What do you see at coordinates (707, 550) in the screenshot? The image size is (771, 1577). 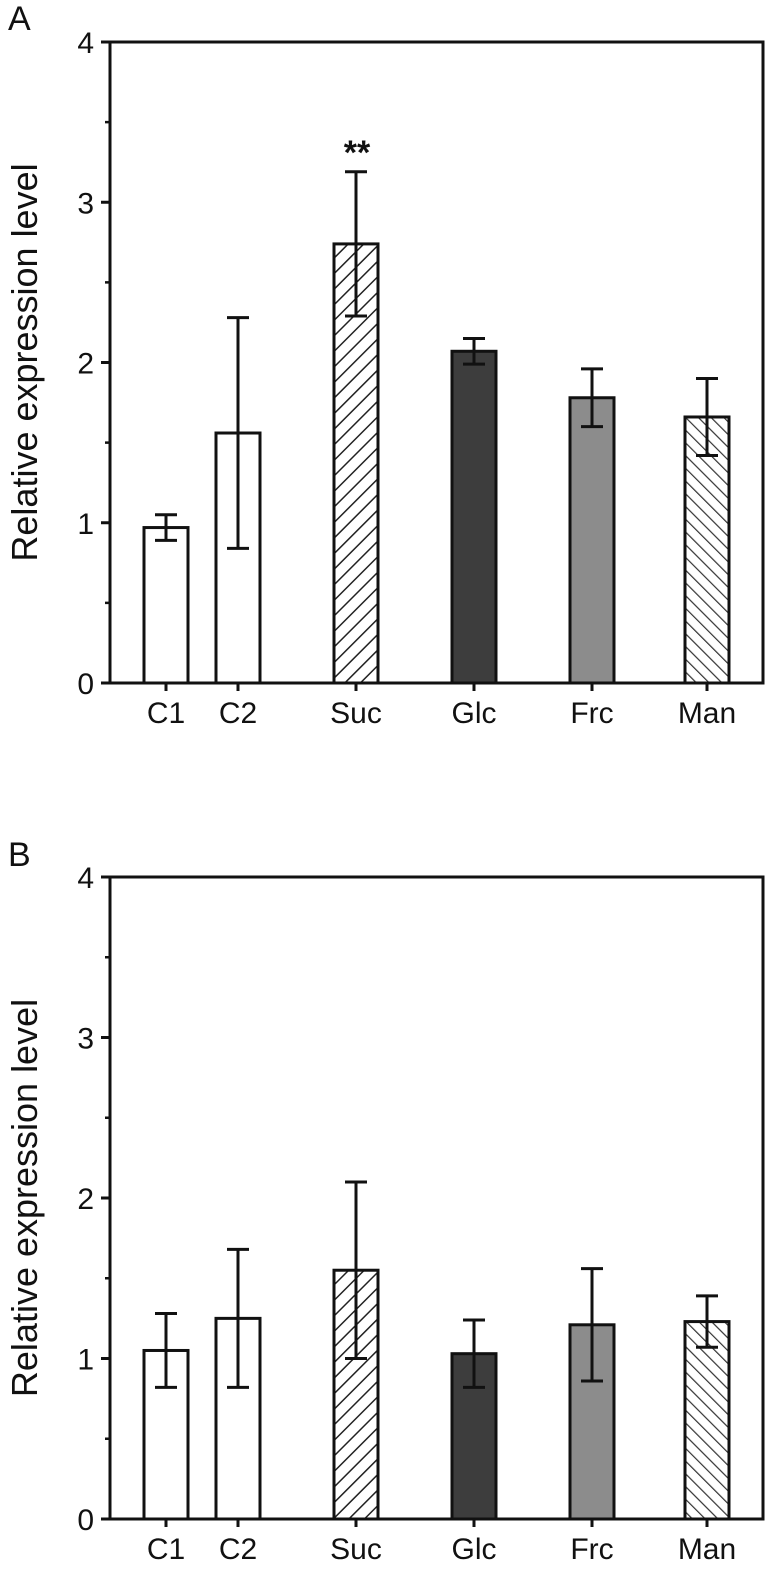 I see `panel-a-bar-man` at bounding box center [707, 550].